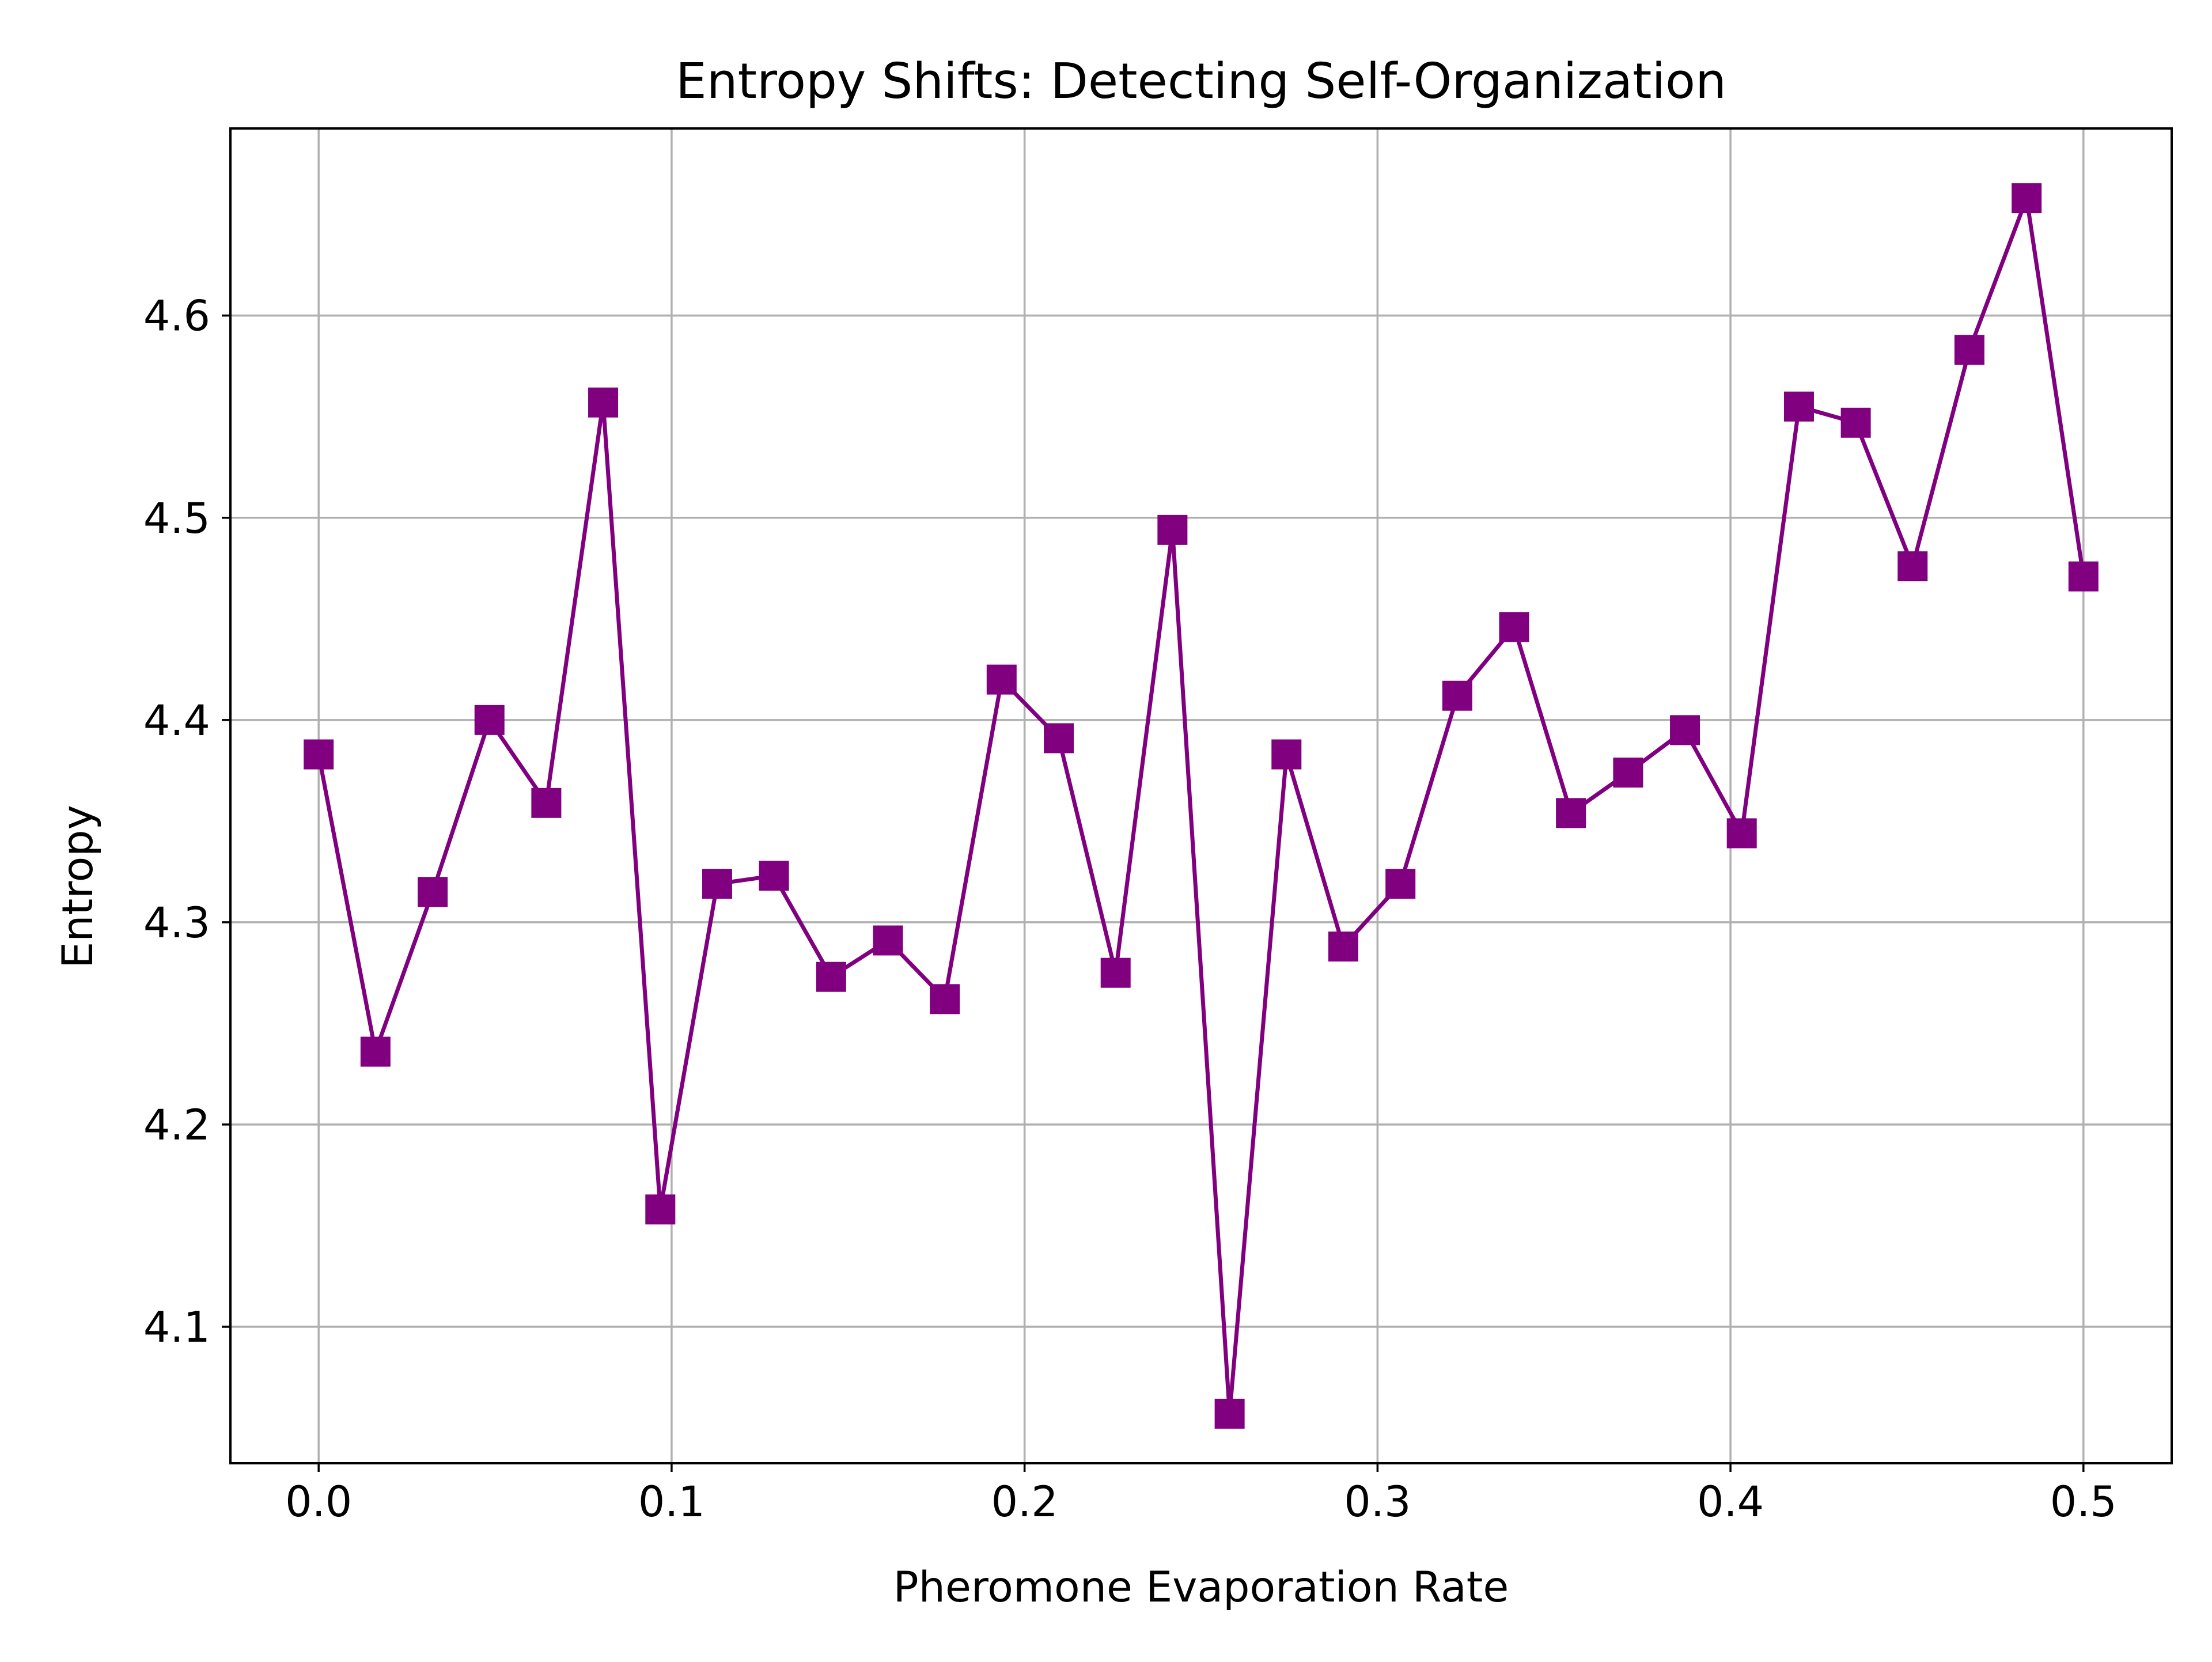  I want to click on y-tick-label: 4.6, so click(176, 317).